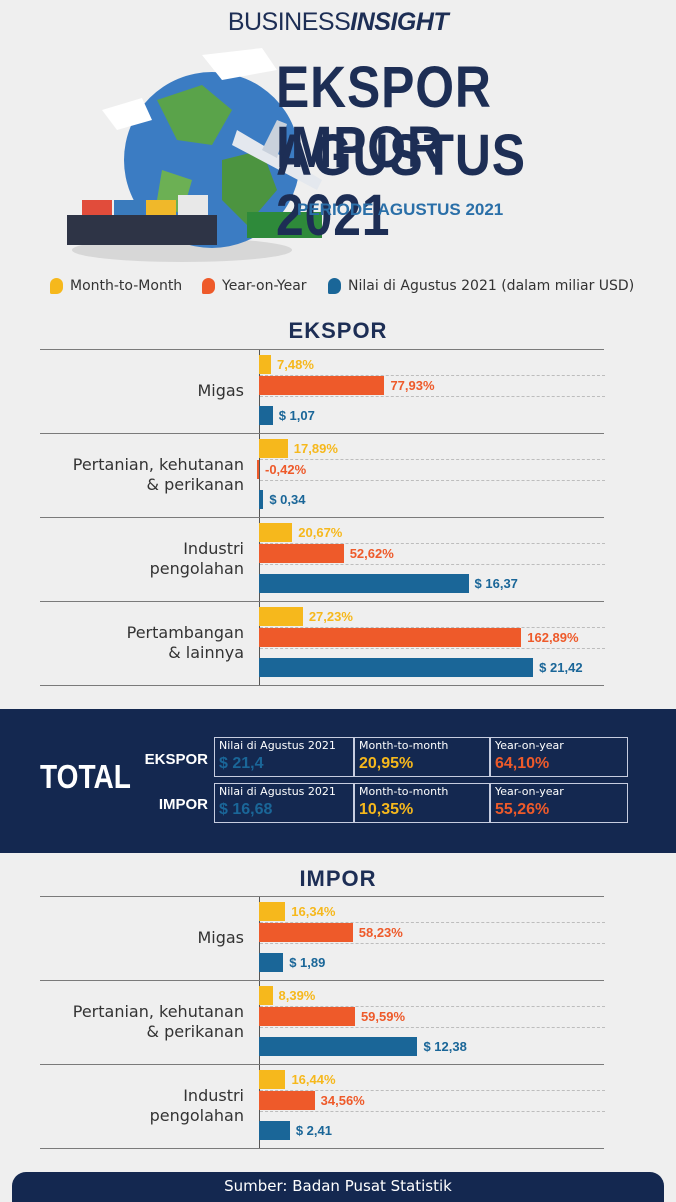  I want to click on impor-bar-label: $ 2,41, so click(313, 1130).